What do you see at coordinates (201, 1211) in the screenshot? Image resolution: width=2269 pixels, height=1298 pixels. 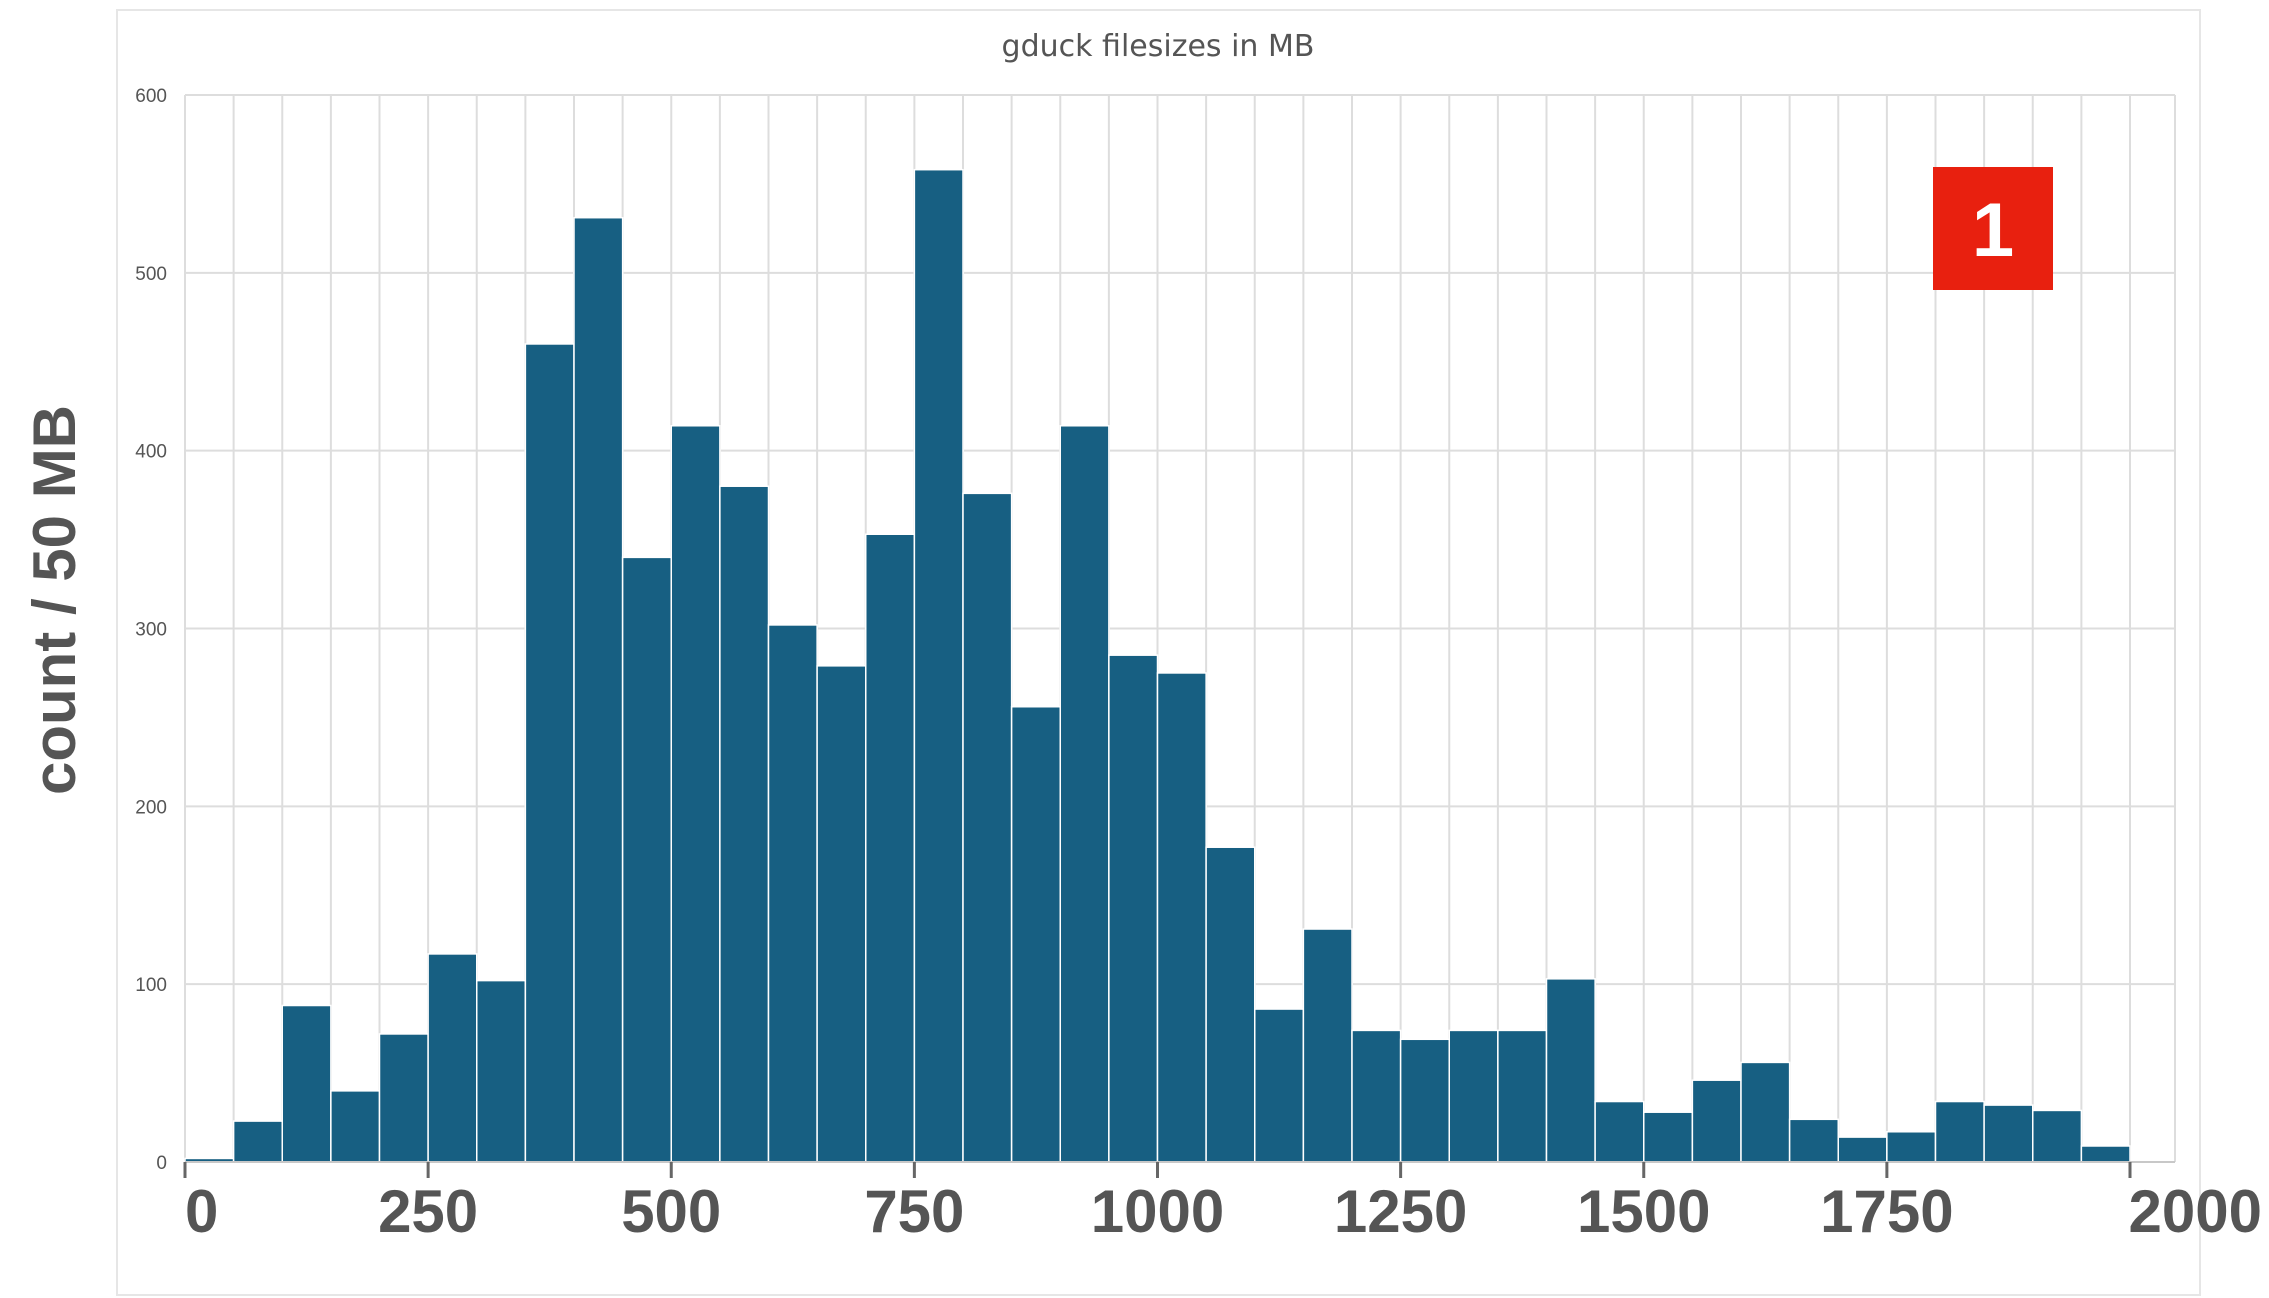 I see `x-tick-label: 0` at bounding box center [201, 1211].